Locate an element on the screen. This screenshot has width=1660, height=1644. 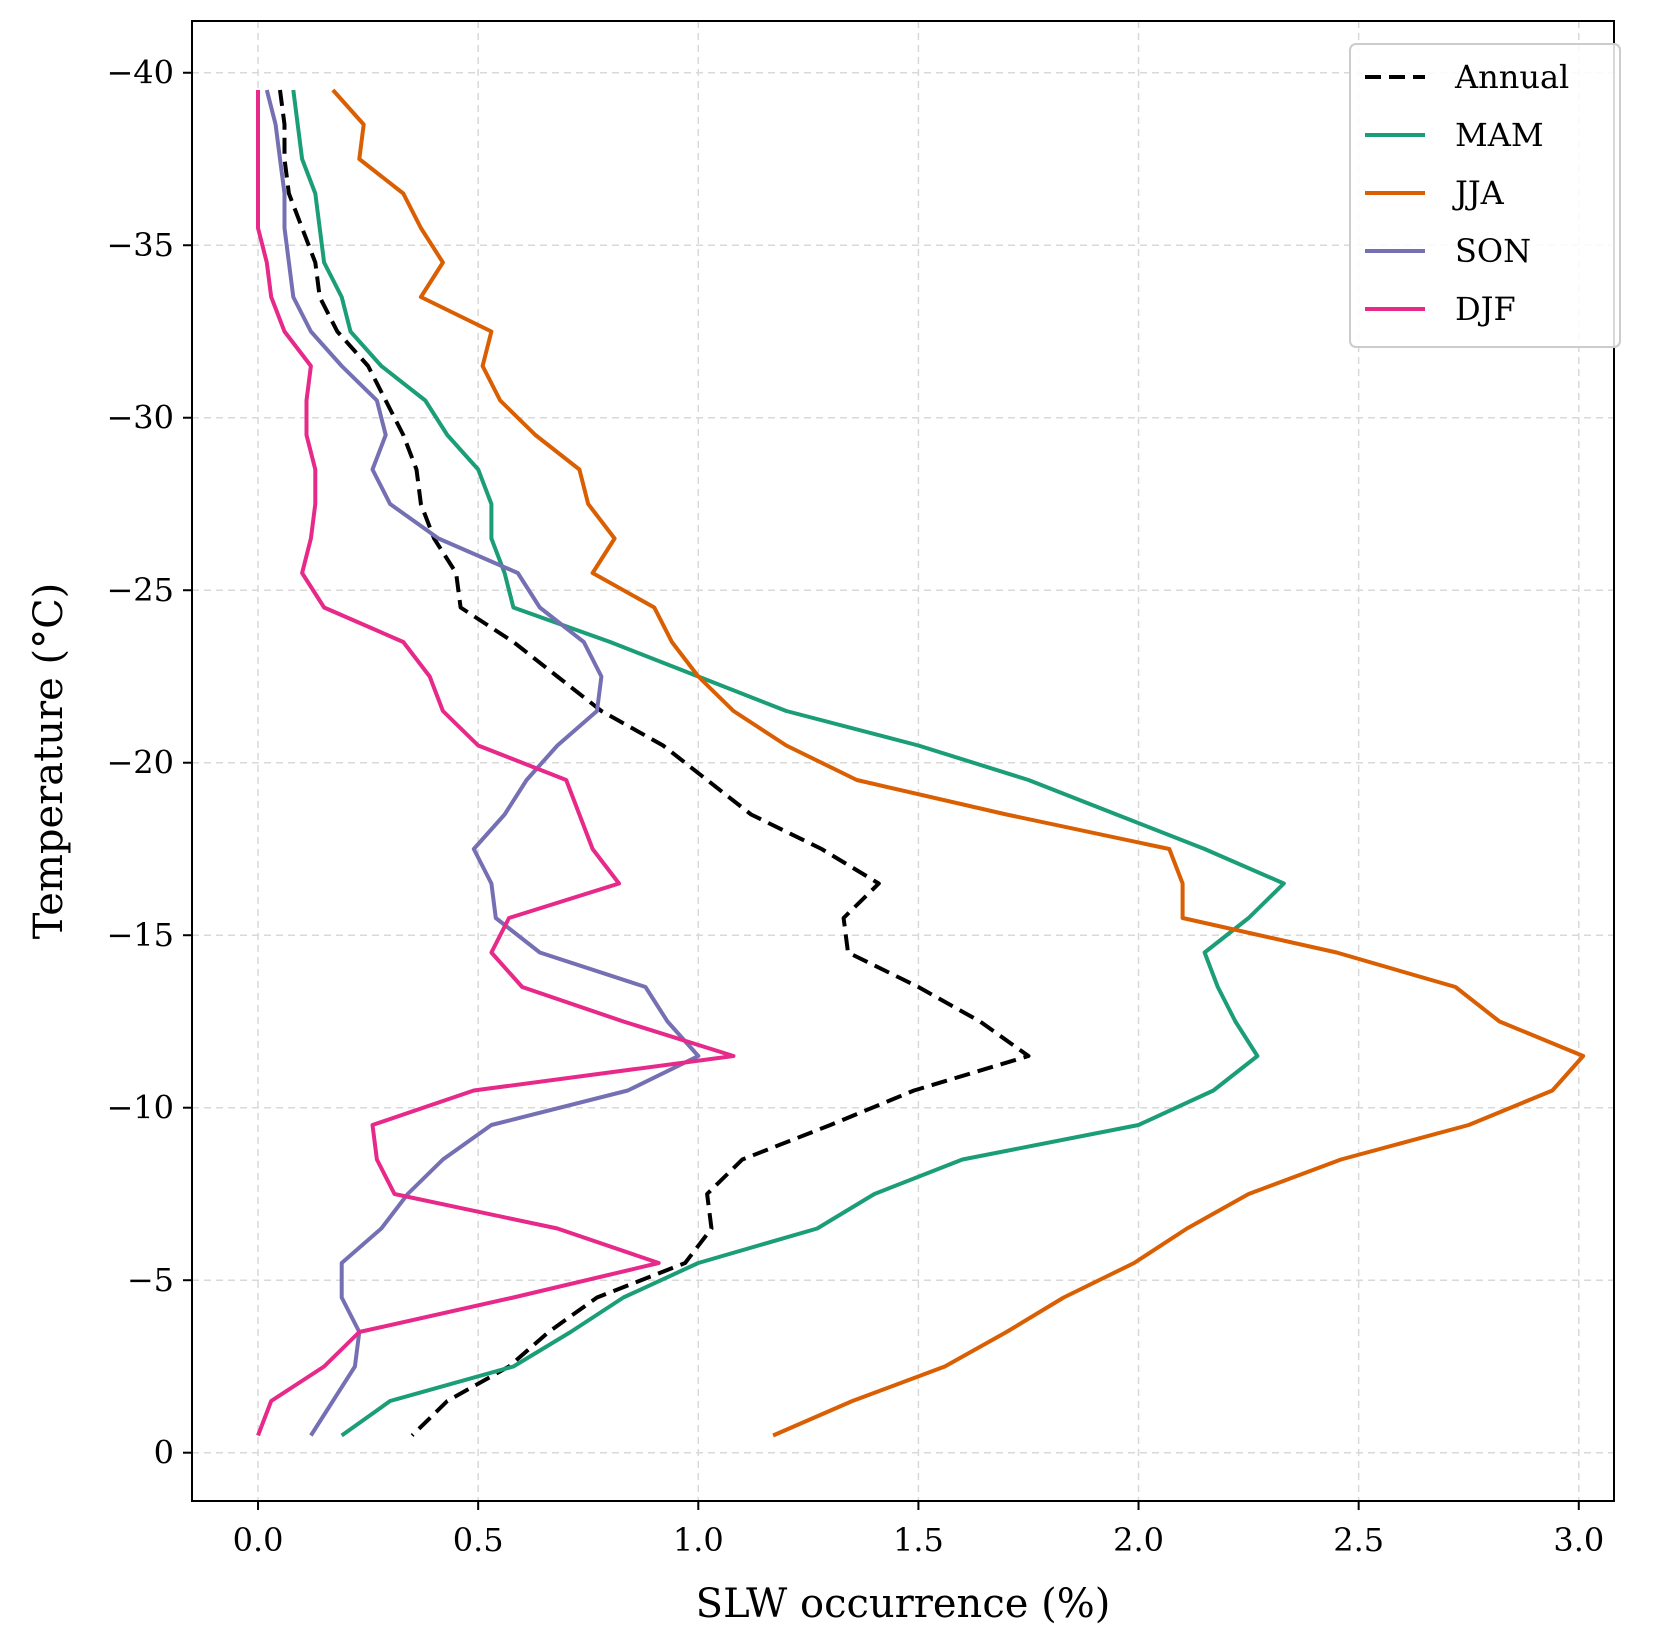
x-tick-label: 2.5 is located at coordinates (1358, 1540).